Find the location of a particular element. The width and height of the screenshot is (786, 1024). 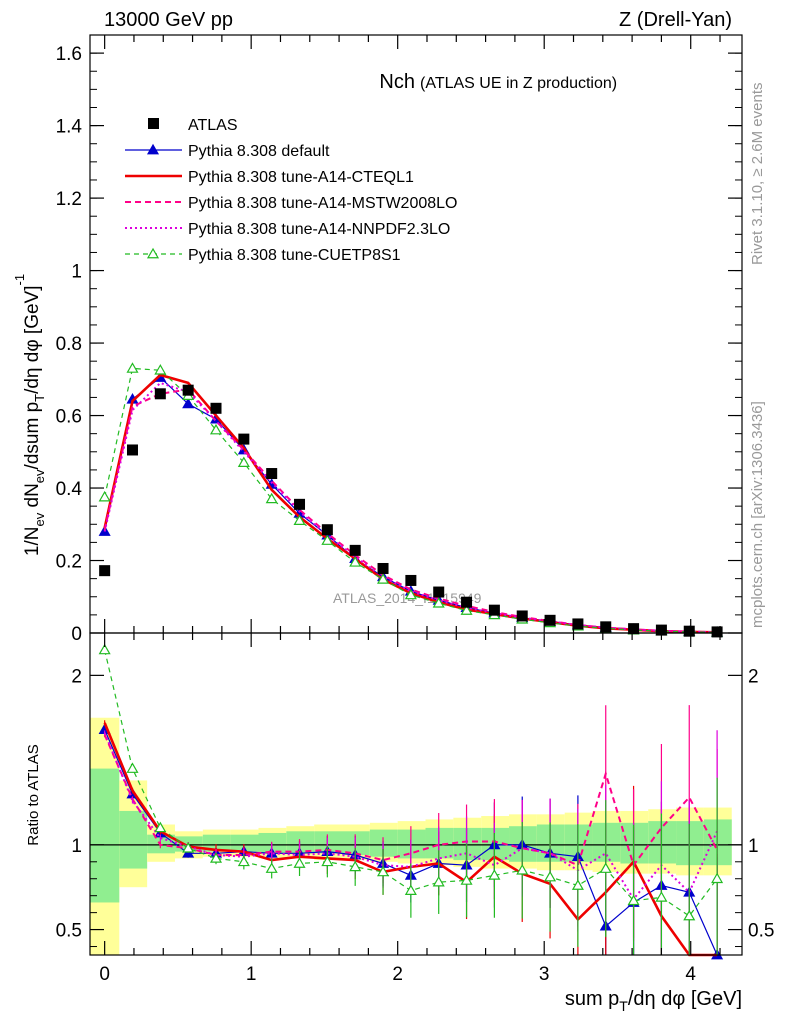

x-axis-label: sum pT/dη dφ [GeV] is located at coordinates (653, 1001).